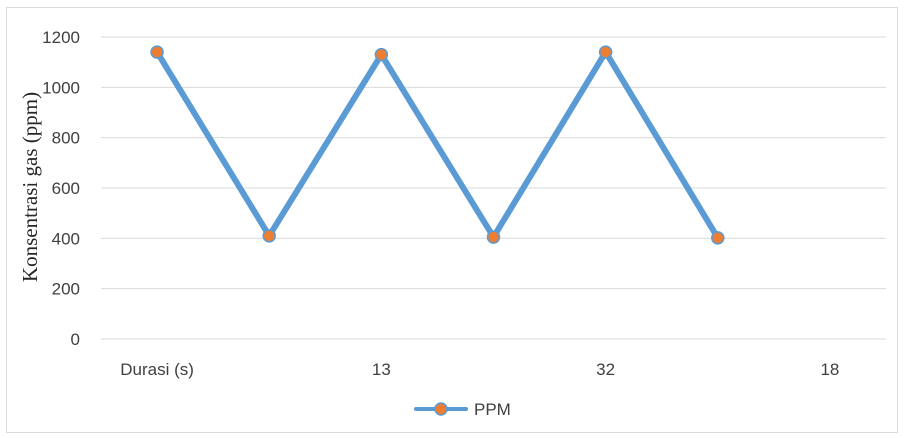  Describe the element at coordinates (75, 339) in the screenshot. I see `y-tick-label-0: 0` at that location.